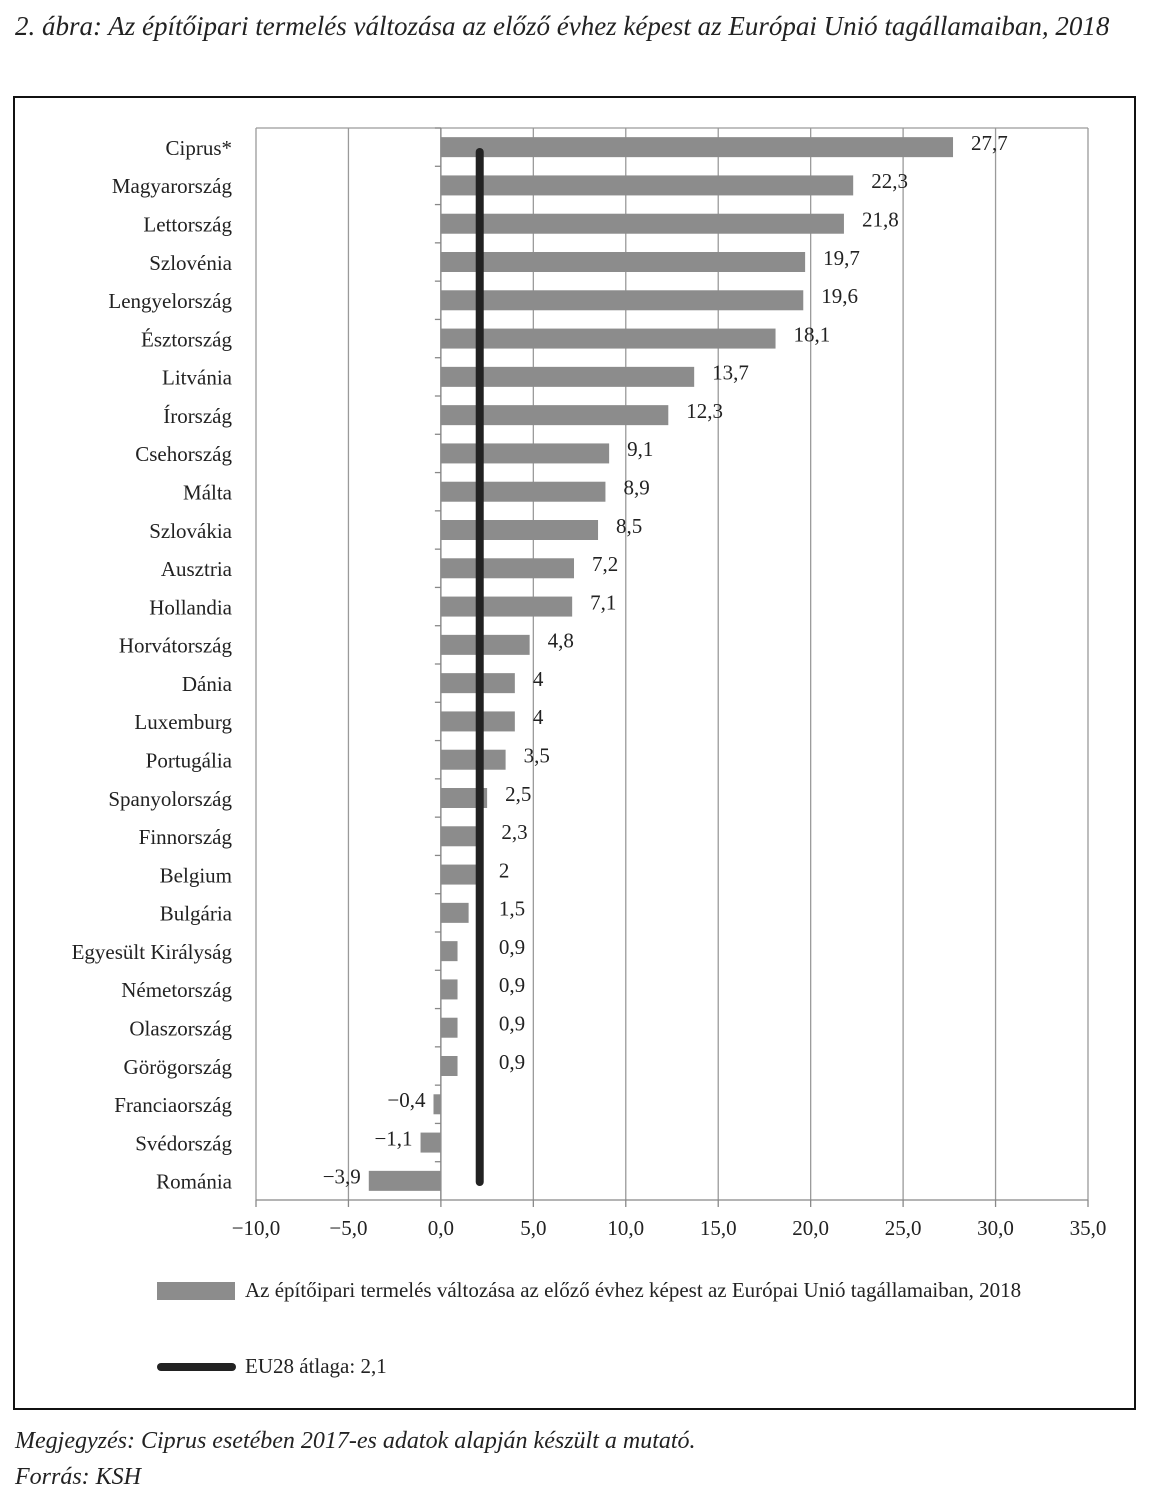 Image resolution: width=1150 pixels, height=1498 pixels. Describe the element at coordinates (173, 1105) in the screenshot. I see `y-tick-label: Franciaország` at that location.